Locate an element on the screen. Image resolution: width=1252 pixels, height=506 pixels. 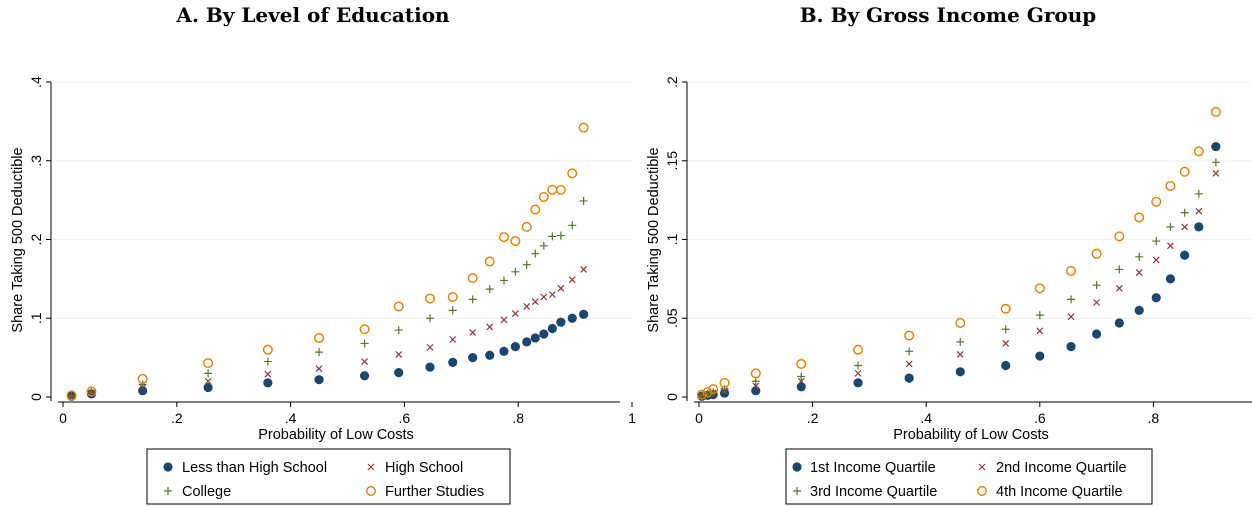
y-tick-label: .3 is located at coordinates (36, 161).